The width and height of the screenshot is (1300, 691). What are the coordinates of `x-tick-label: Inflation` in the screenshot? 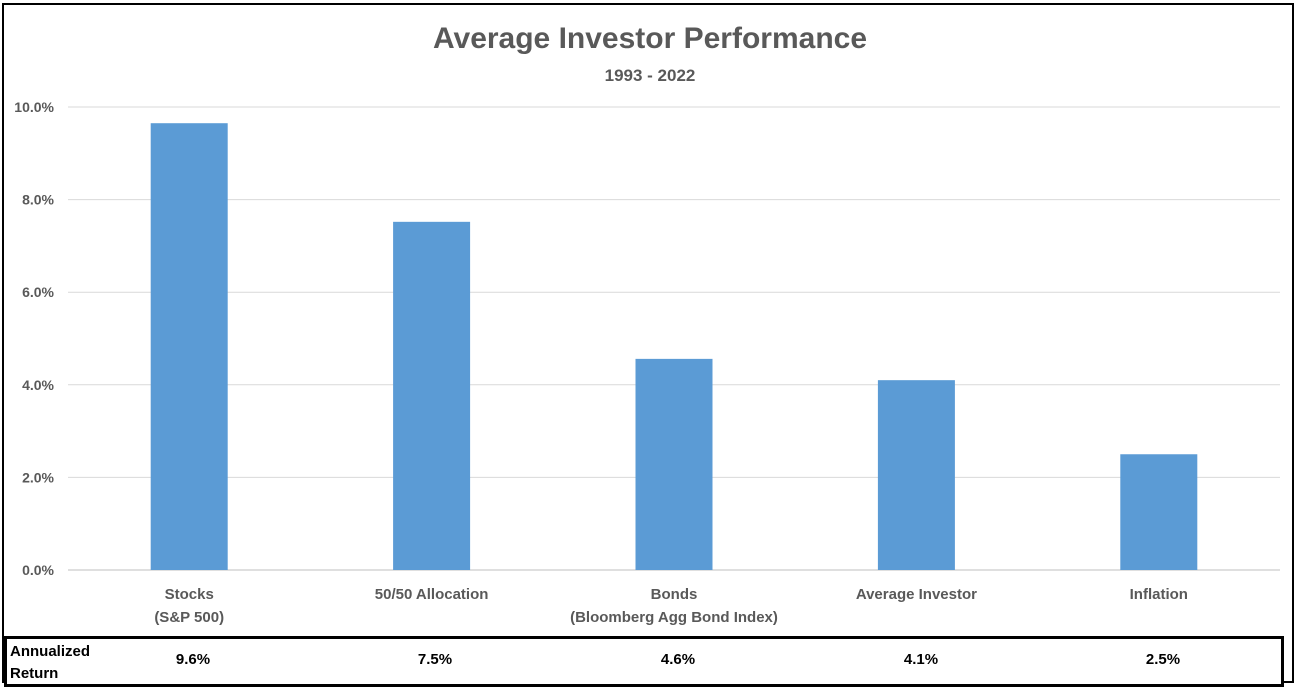 It's located at (1159, 594).